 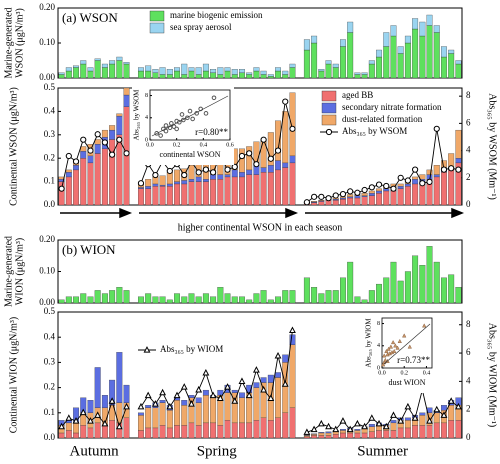 What do you see at coordinates (19, 272) in the screenshot?
I see `y-axis-label: WION (μgN/m³)` at bounding box center [19, 272].